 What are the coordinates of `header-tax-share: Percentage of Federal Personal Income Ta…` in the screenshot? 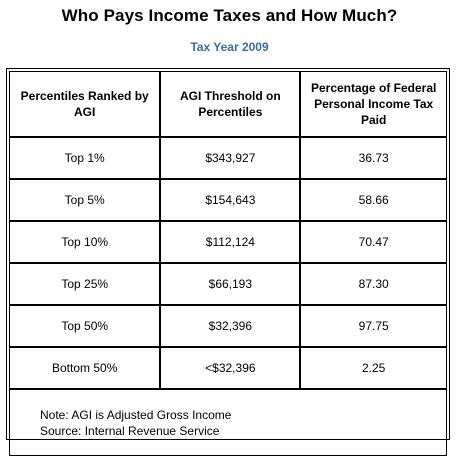 It's located at (373, 104).